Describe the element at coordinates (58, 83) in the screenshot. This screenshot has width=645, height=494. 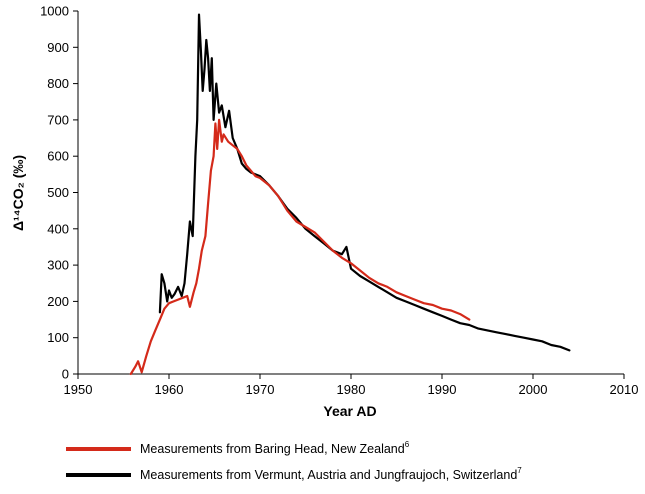
I see `y-tick-label: 800` at that location.